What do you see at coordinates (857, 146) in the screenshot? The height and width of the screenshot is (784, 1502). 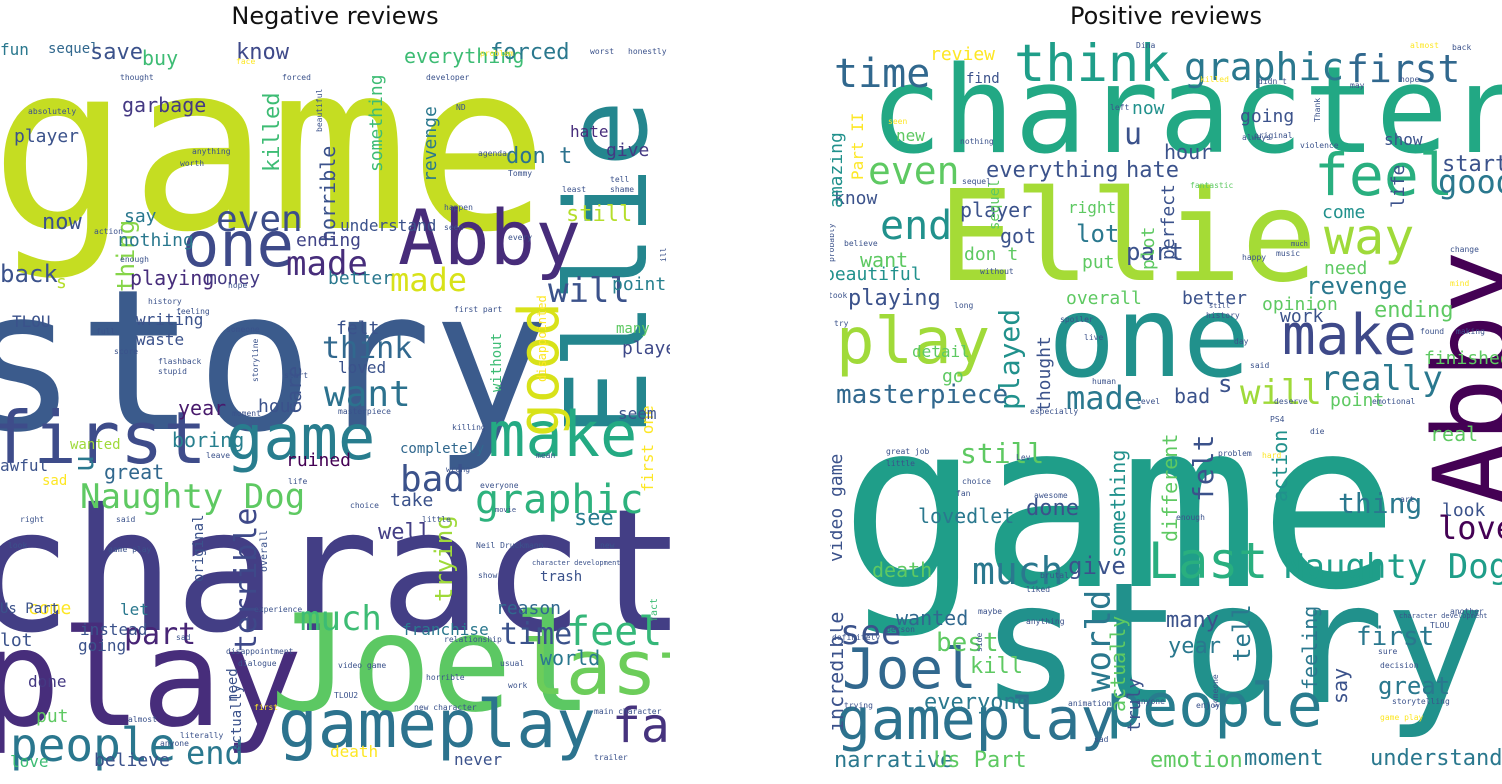 I see `word-part-ii: Part II` at bounding box center [857, 146].